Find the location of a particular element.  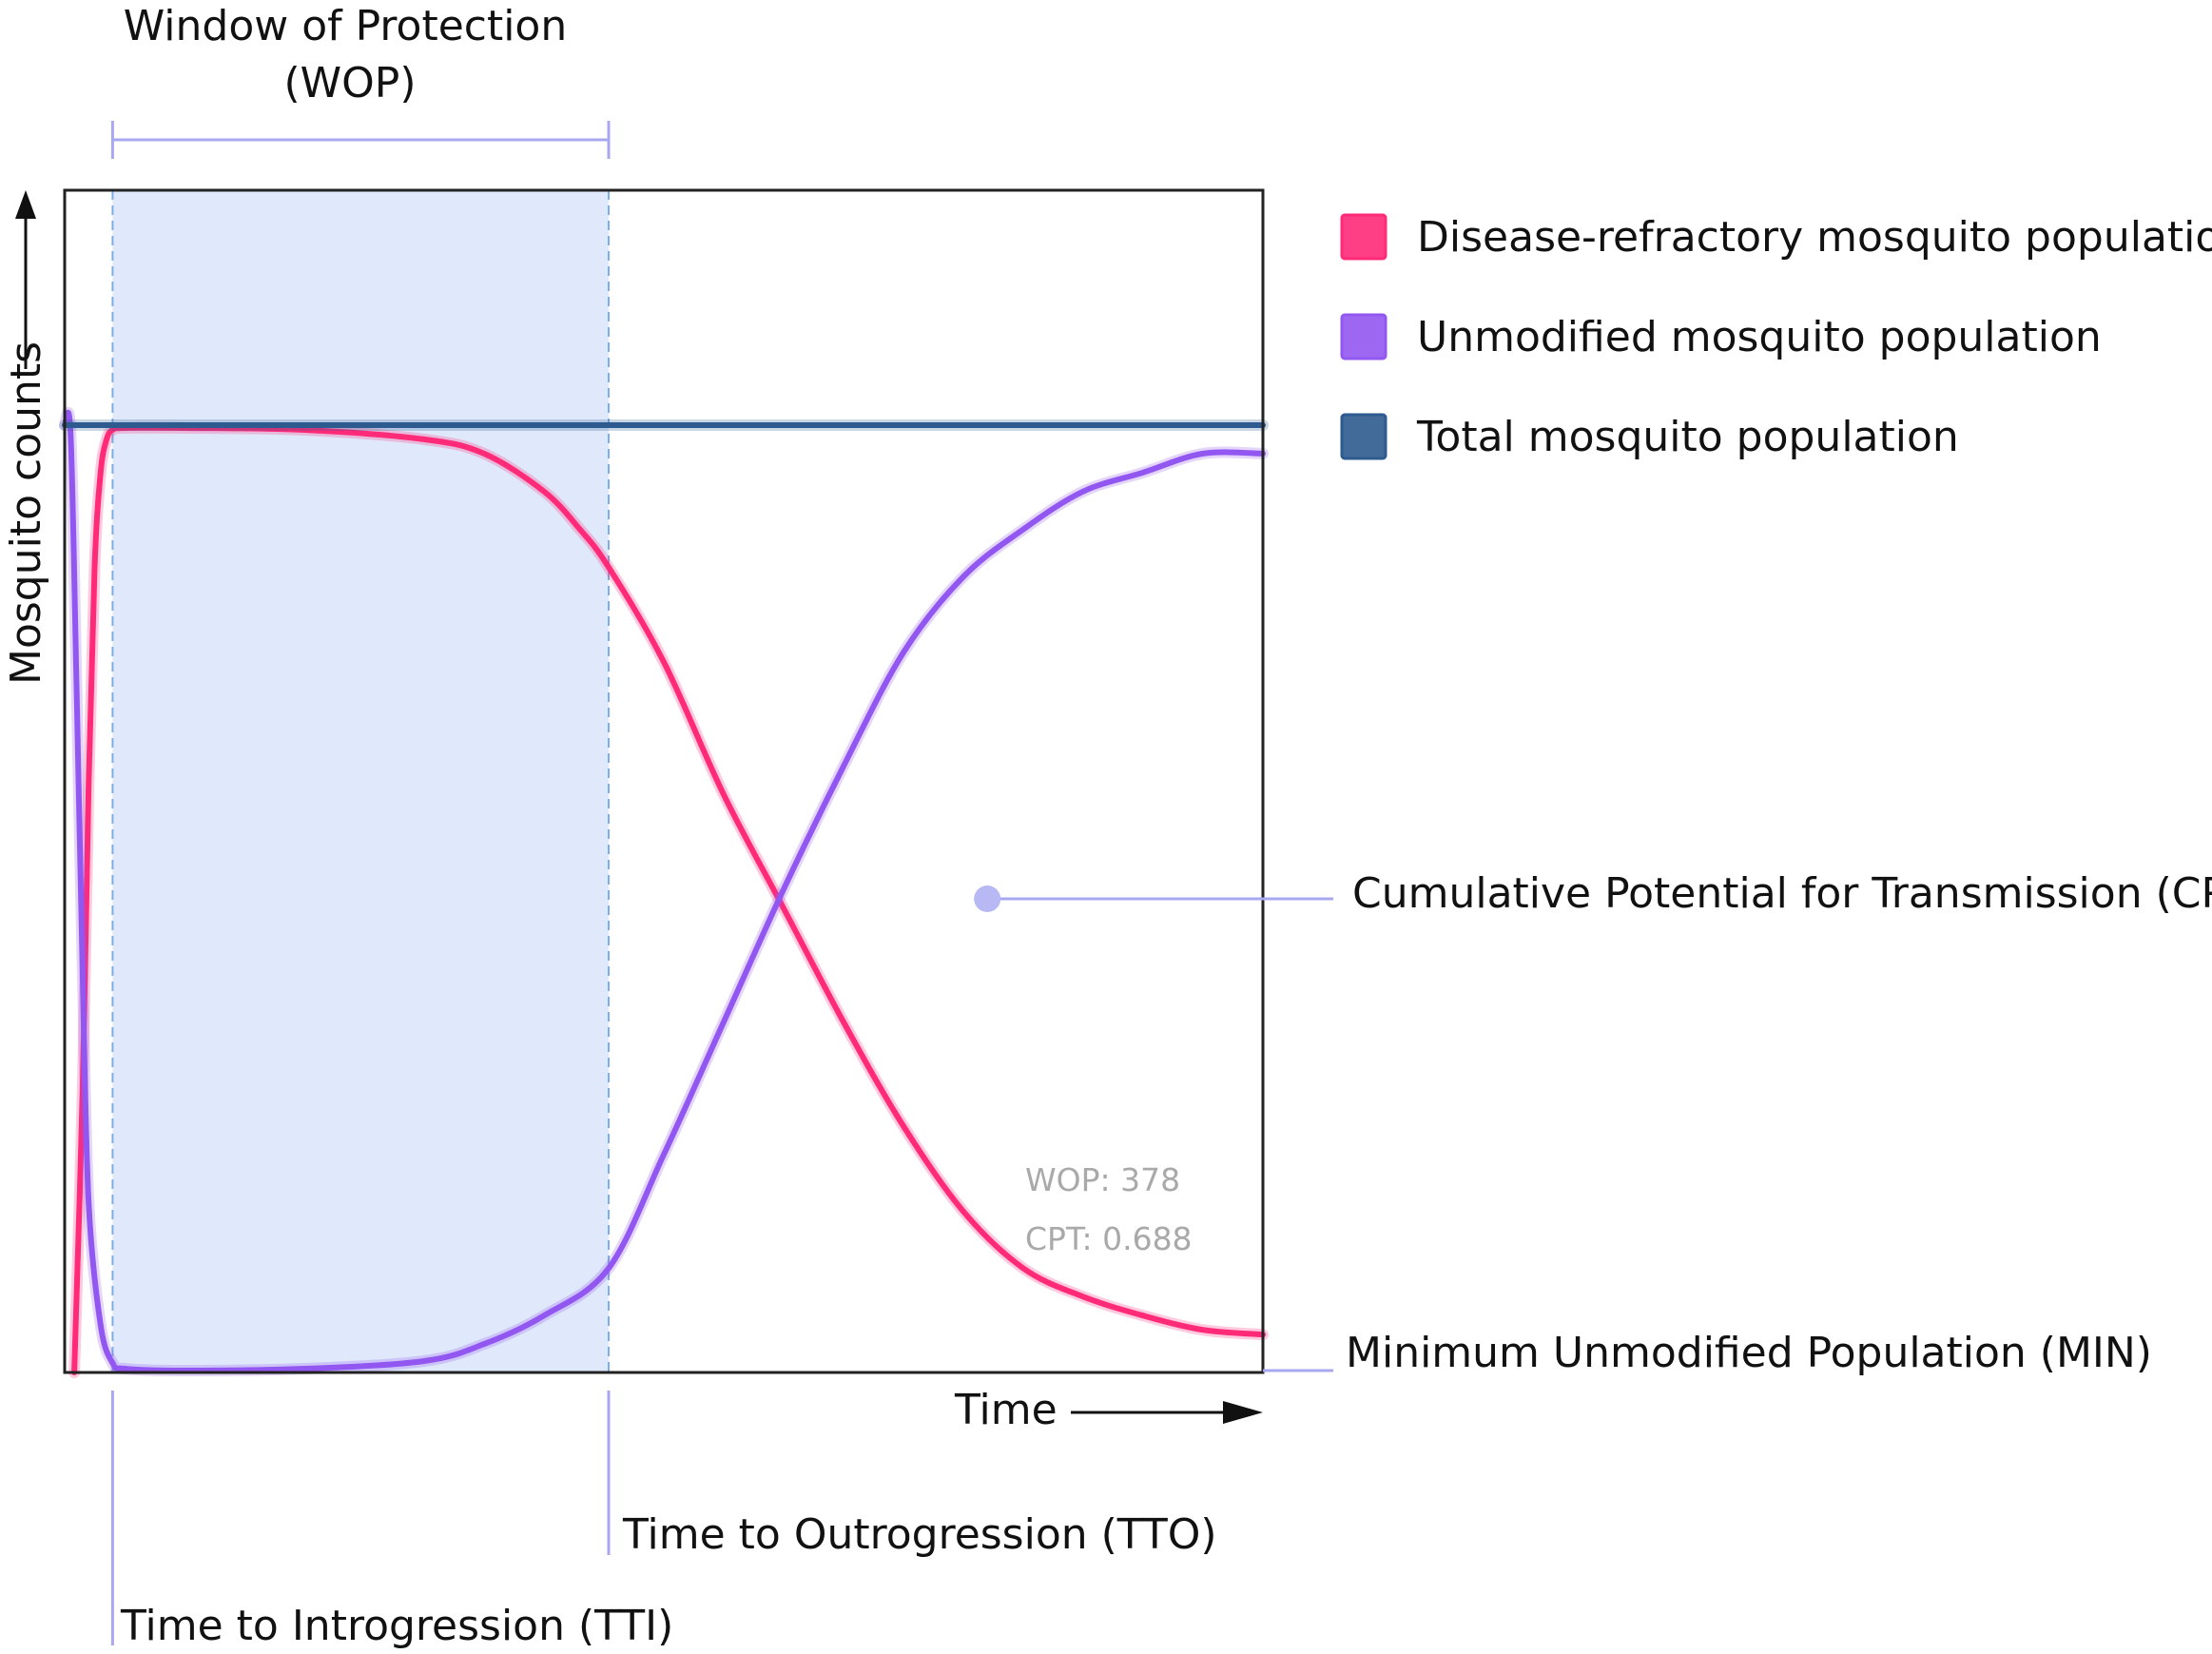

wop-title-line2: (WOP) is located at coordinates (349, 83).